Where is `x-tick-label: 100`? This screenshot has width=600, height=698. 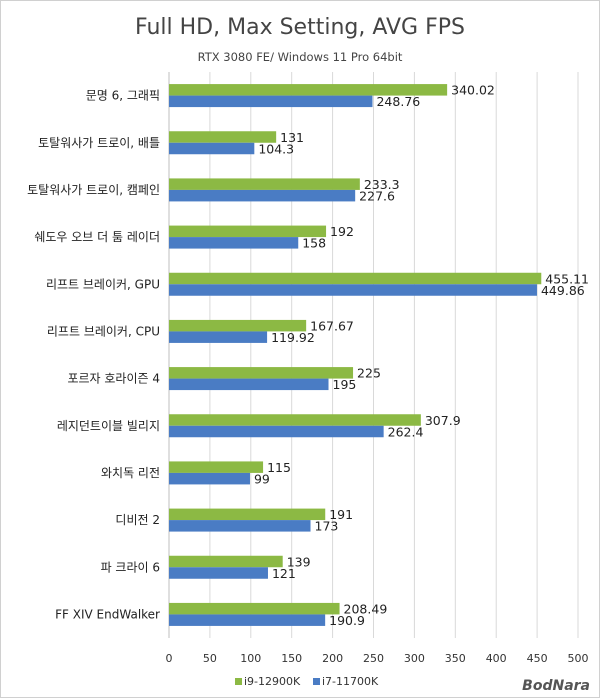
x-tick-label: 100 is located at coordinates (250, 658).